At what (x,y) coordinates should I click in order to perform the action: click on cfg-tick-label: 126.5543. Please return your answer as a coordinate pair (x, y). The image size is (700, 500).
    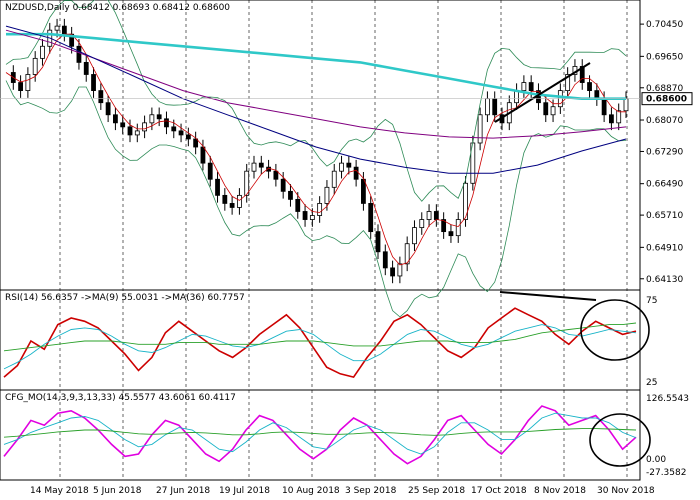
    Looking at the image, I should click on (667, 399).